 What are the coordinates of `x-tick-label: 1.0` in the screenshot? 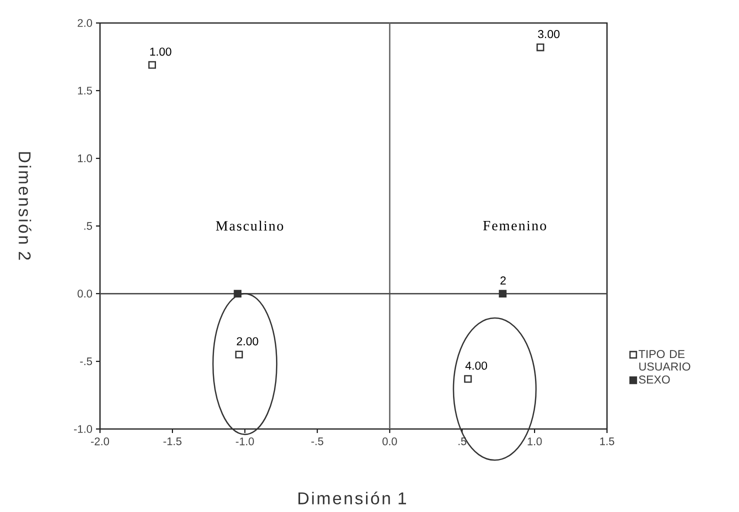 It's located at (535, 442).